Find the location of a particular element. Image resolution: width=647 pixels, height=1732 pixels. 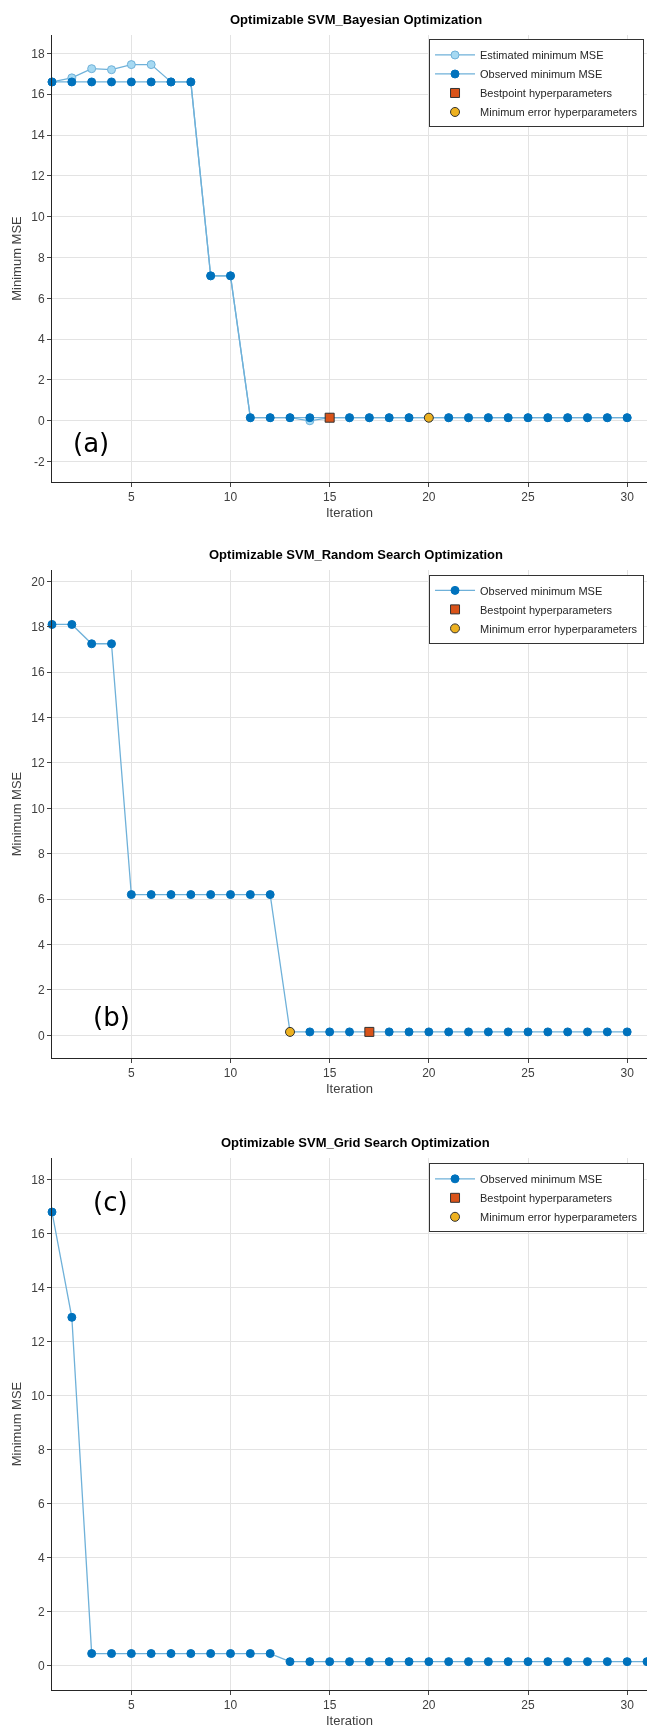

y-tick-label: 20 is located at coordinates (38, 581).